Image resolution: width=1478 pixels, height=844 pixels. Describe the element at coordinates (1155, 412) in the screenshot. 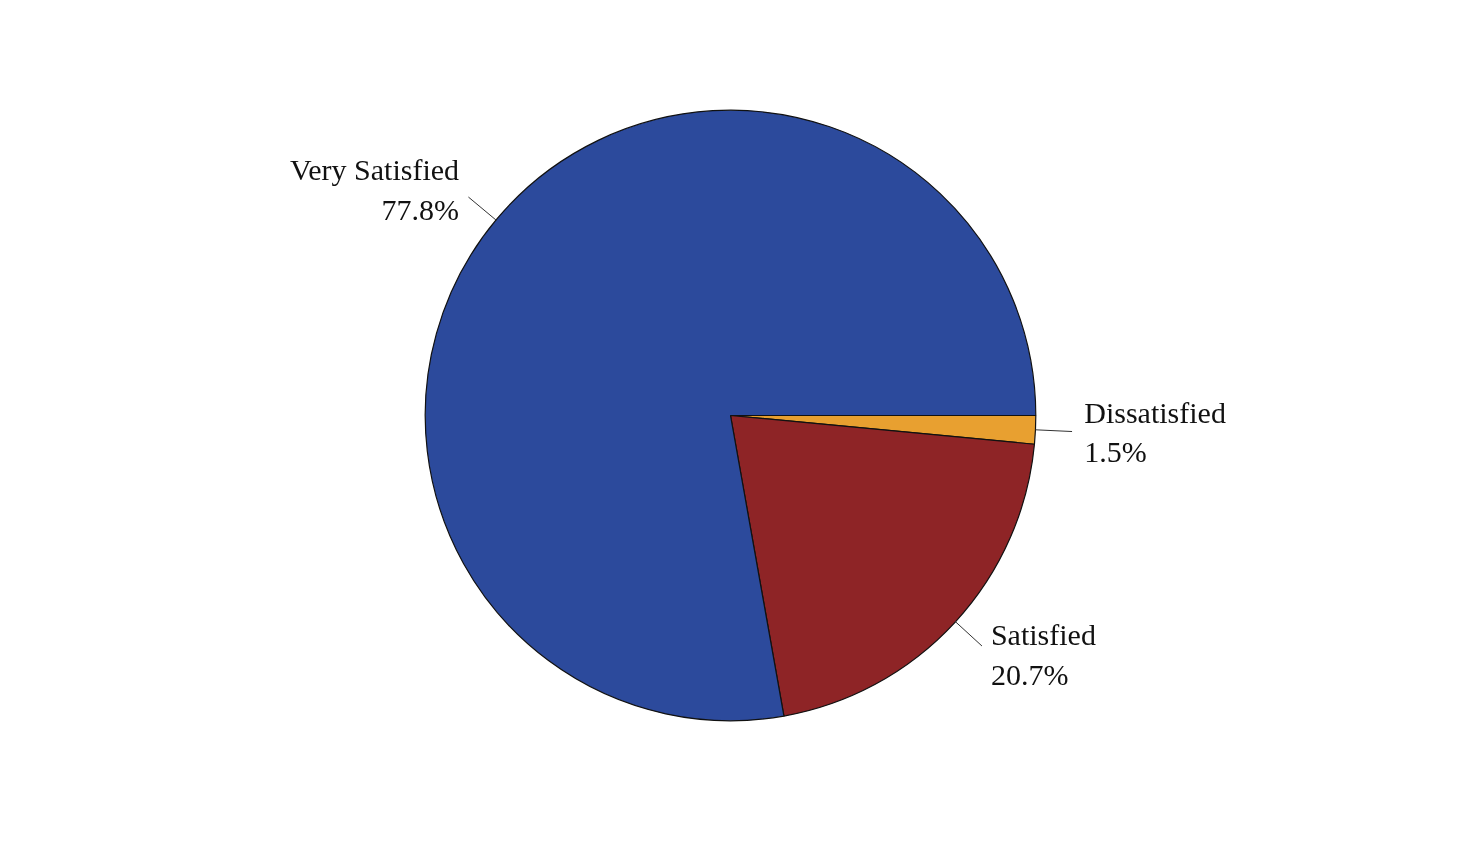

I see `slice-label: Dissatisfied` at that location.